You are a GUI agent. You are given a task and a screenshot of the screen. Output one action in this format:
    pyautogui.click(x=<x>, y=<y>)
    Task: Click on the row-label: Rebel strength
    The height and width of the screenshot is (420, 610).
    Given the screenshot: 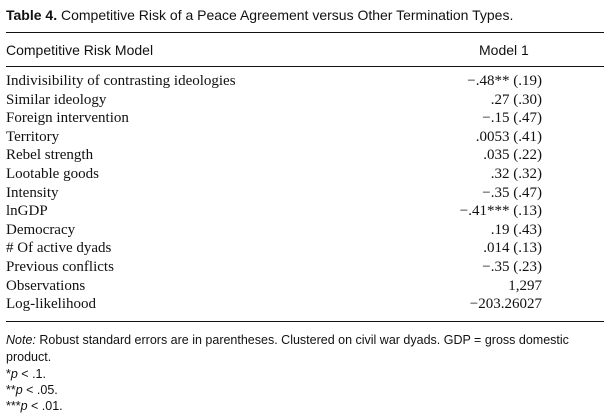 What is the action you would take?
    pyautogui.click(x=50, y=155)
    